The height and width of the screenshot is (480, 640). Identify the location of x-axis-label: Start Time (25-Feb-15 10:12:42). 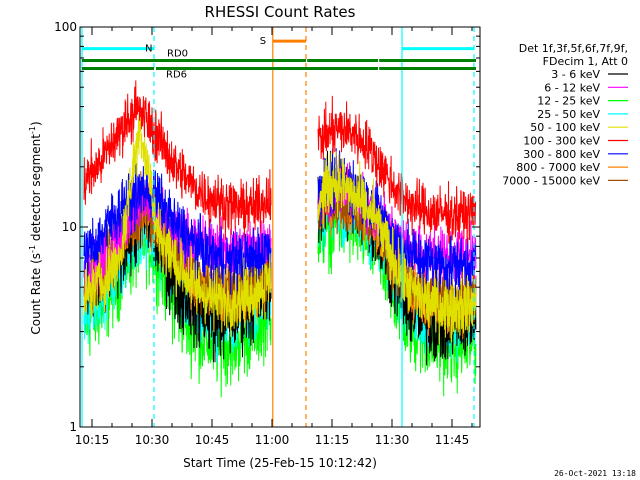
(280, 463).